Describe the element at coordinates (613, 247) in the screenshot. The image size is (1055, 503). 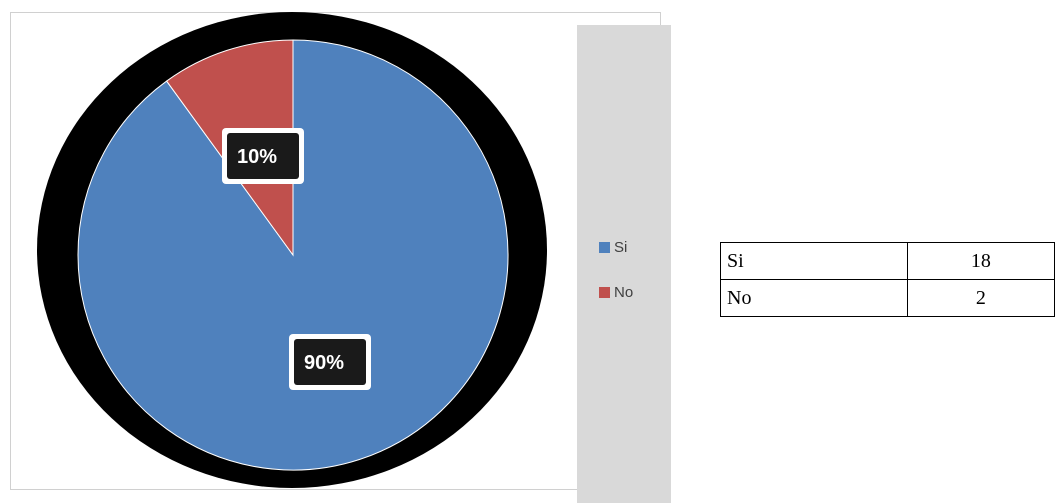
I see `legend-item-si: Si` at that location.